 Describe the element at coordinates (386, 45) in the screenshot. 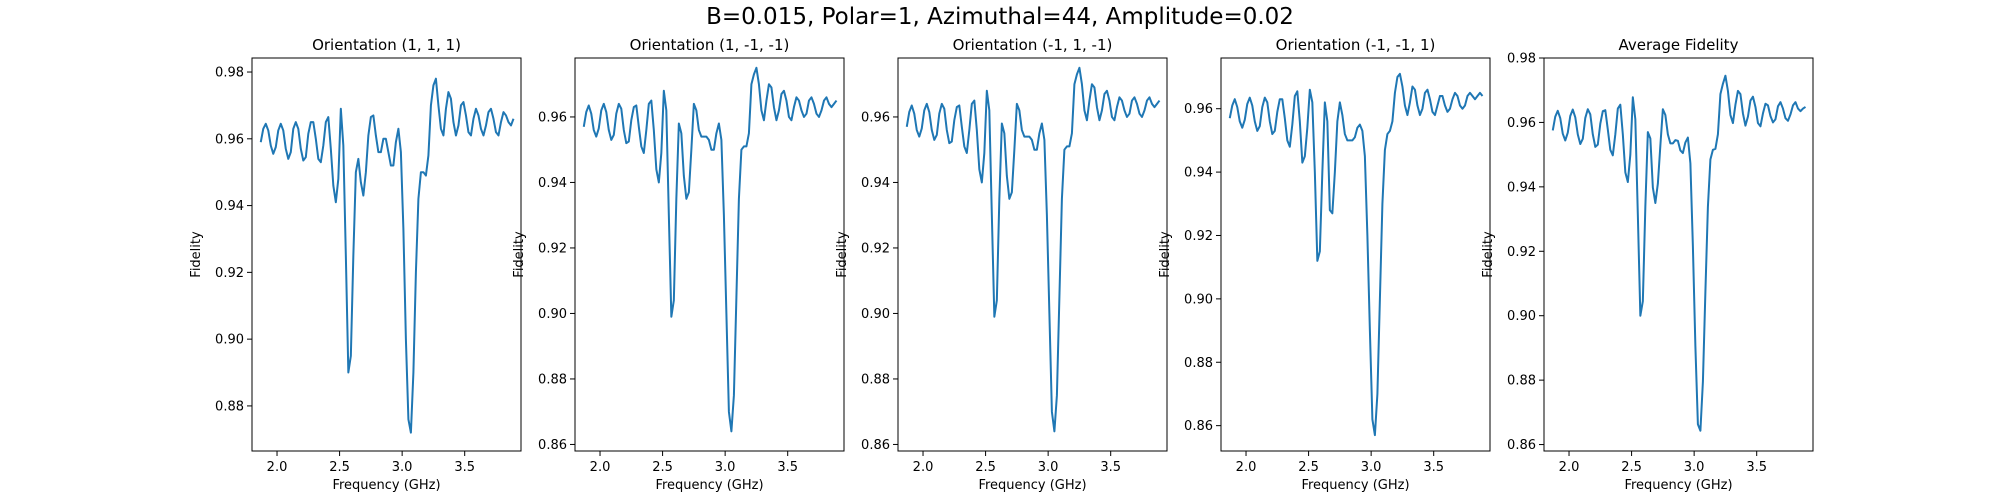

I see `subplot-title: Orientation (1, 1, 1)` at that location.